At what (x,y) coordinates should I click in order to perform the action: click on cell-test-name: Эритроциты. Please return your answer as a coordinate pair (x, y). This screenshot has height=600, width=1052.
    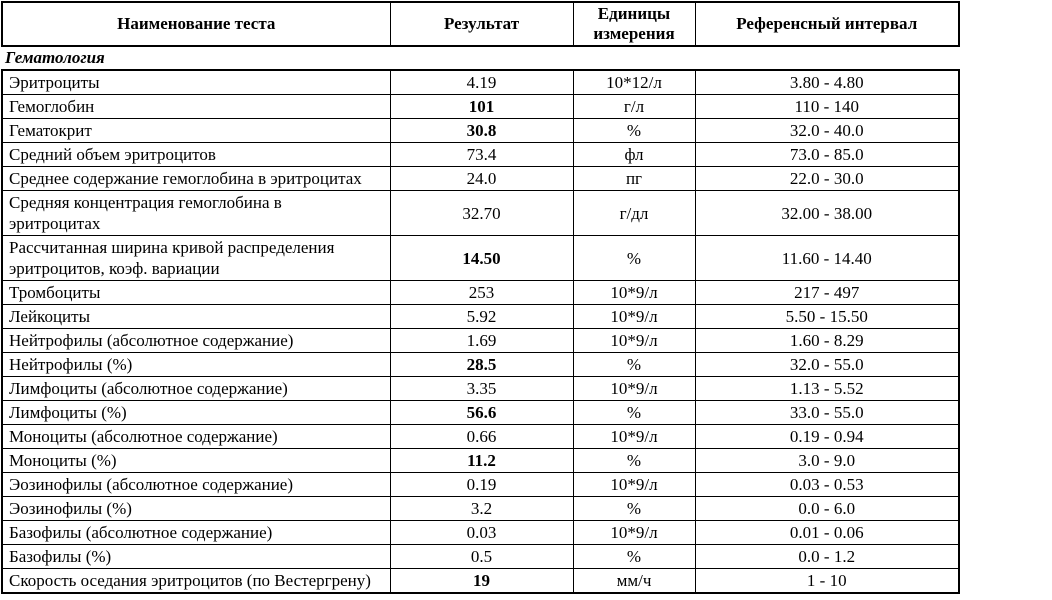
    Looking at the image, I should click on (196, 82).